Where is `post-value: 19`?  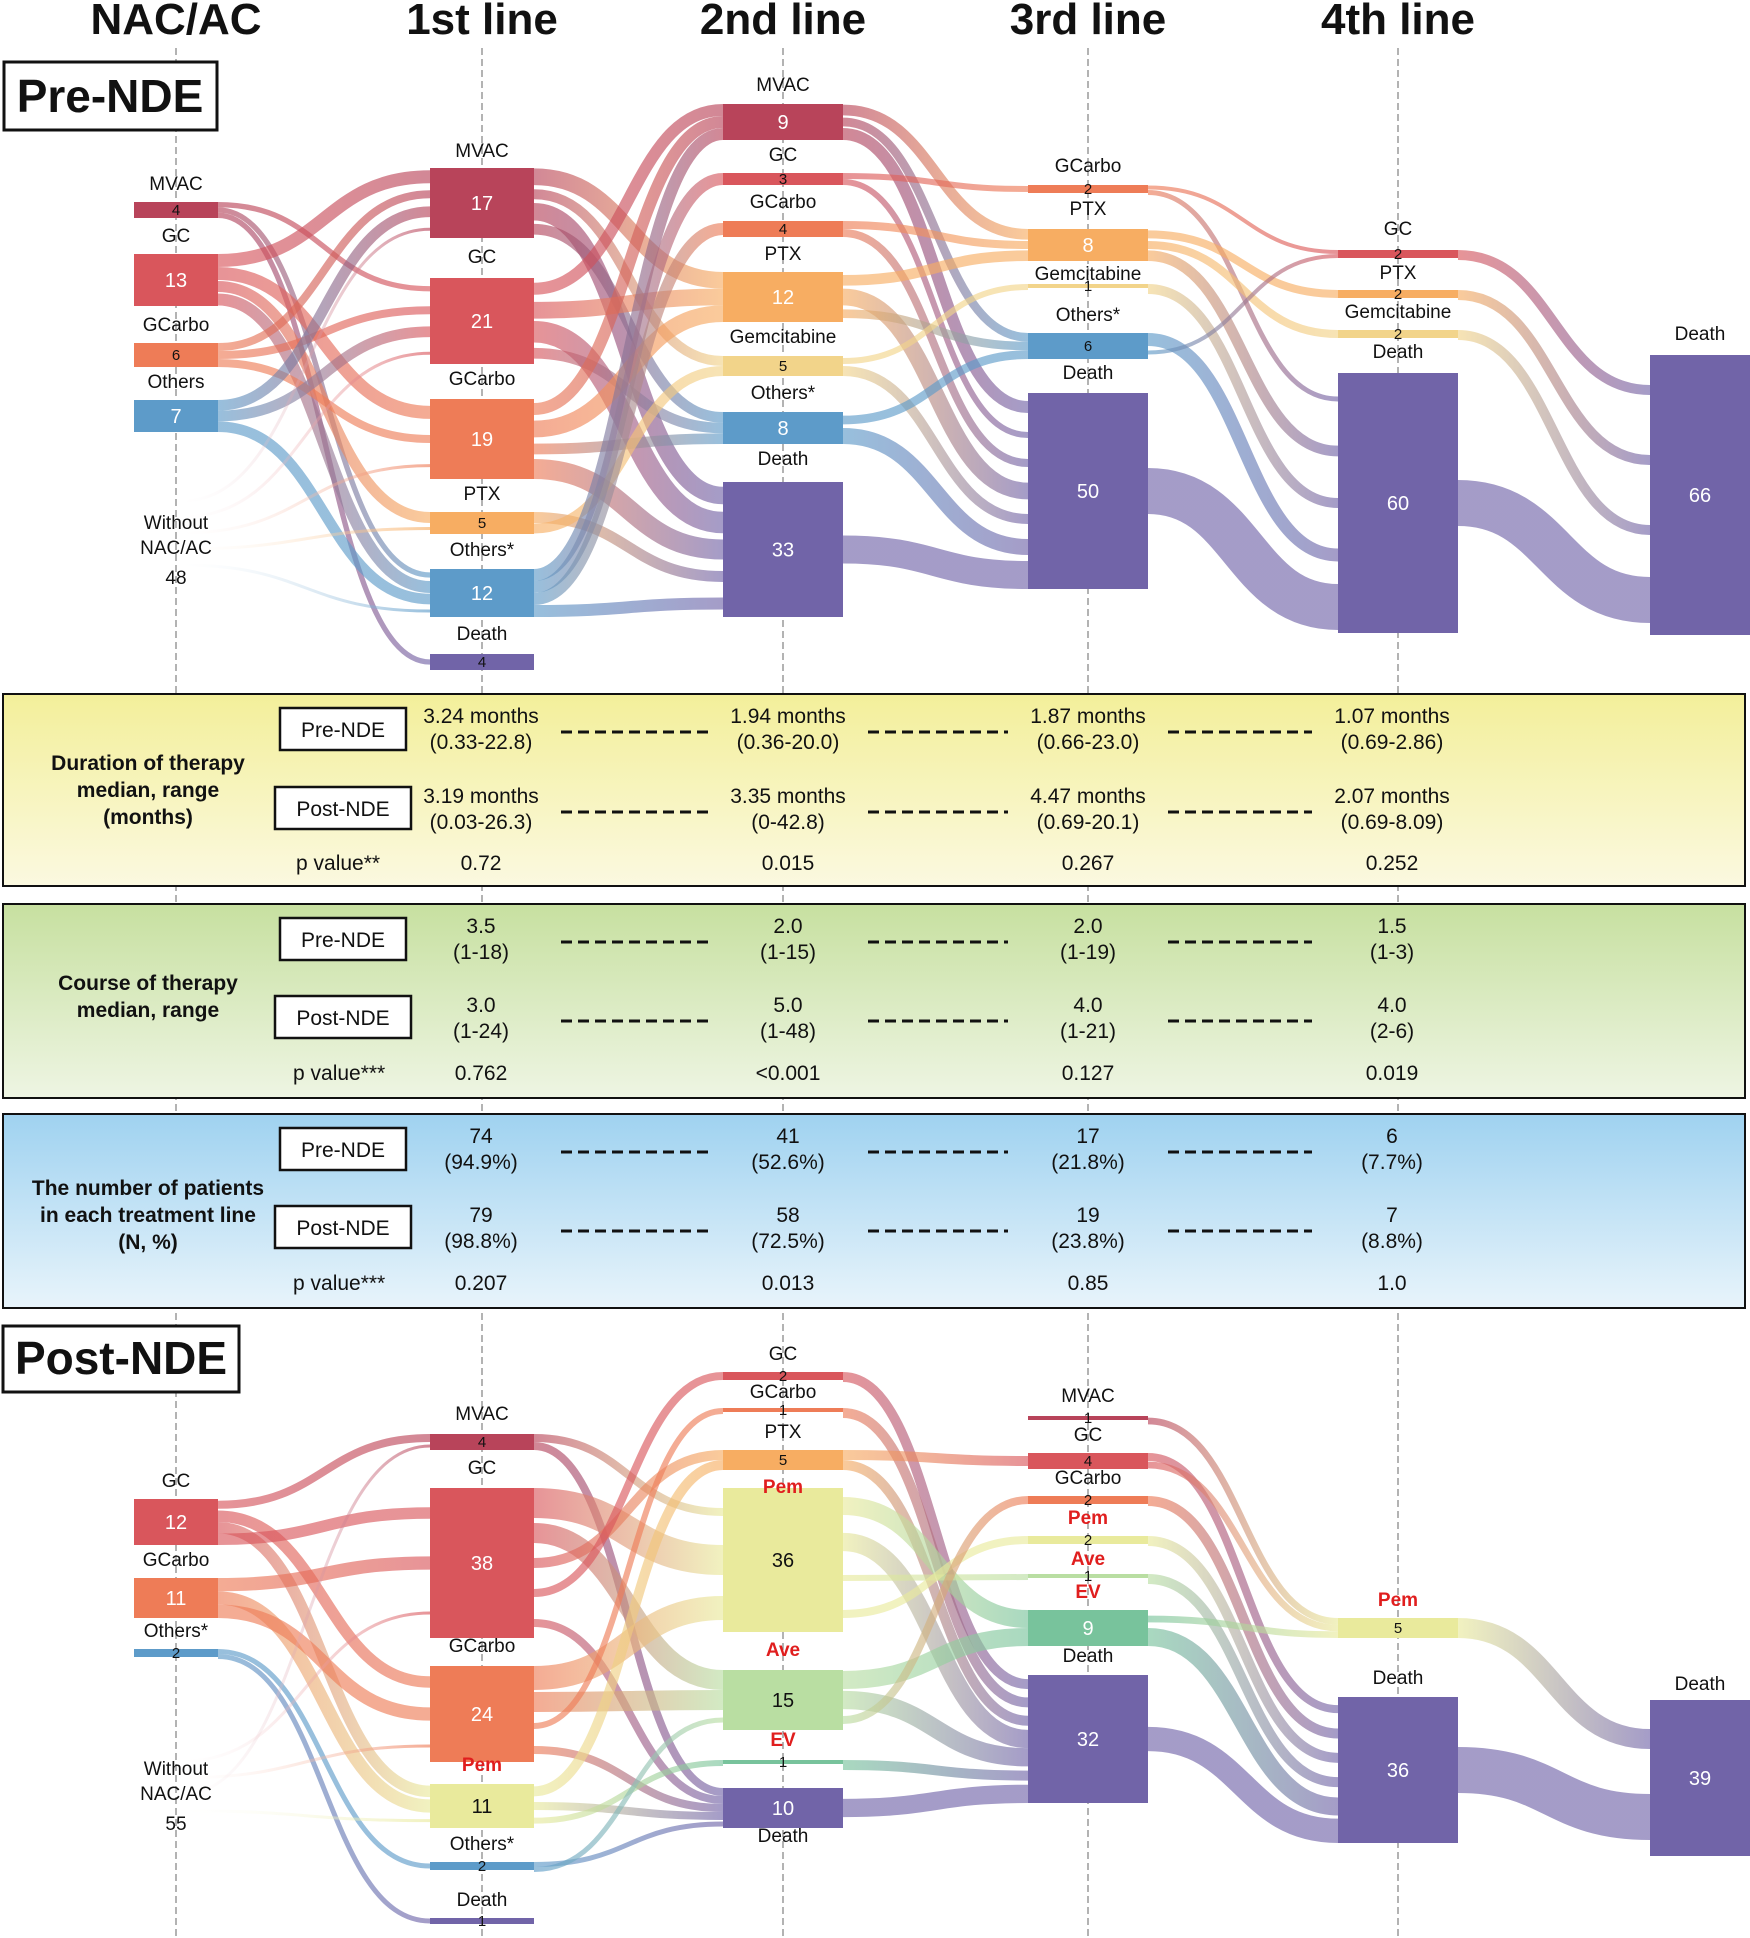
post-value: 19 is located at coordinates (1087, 1215).